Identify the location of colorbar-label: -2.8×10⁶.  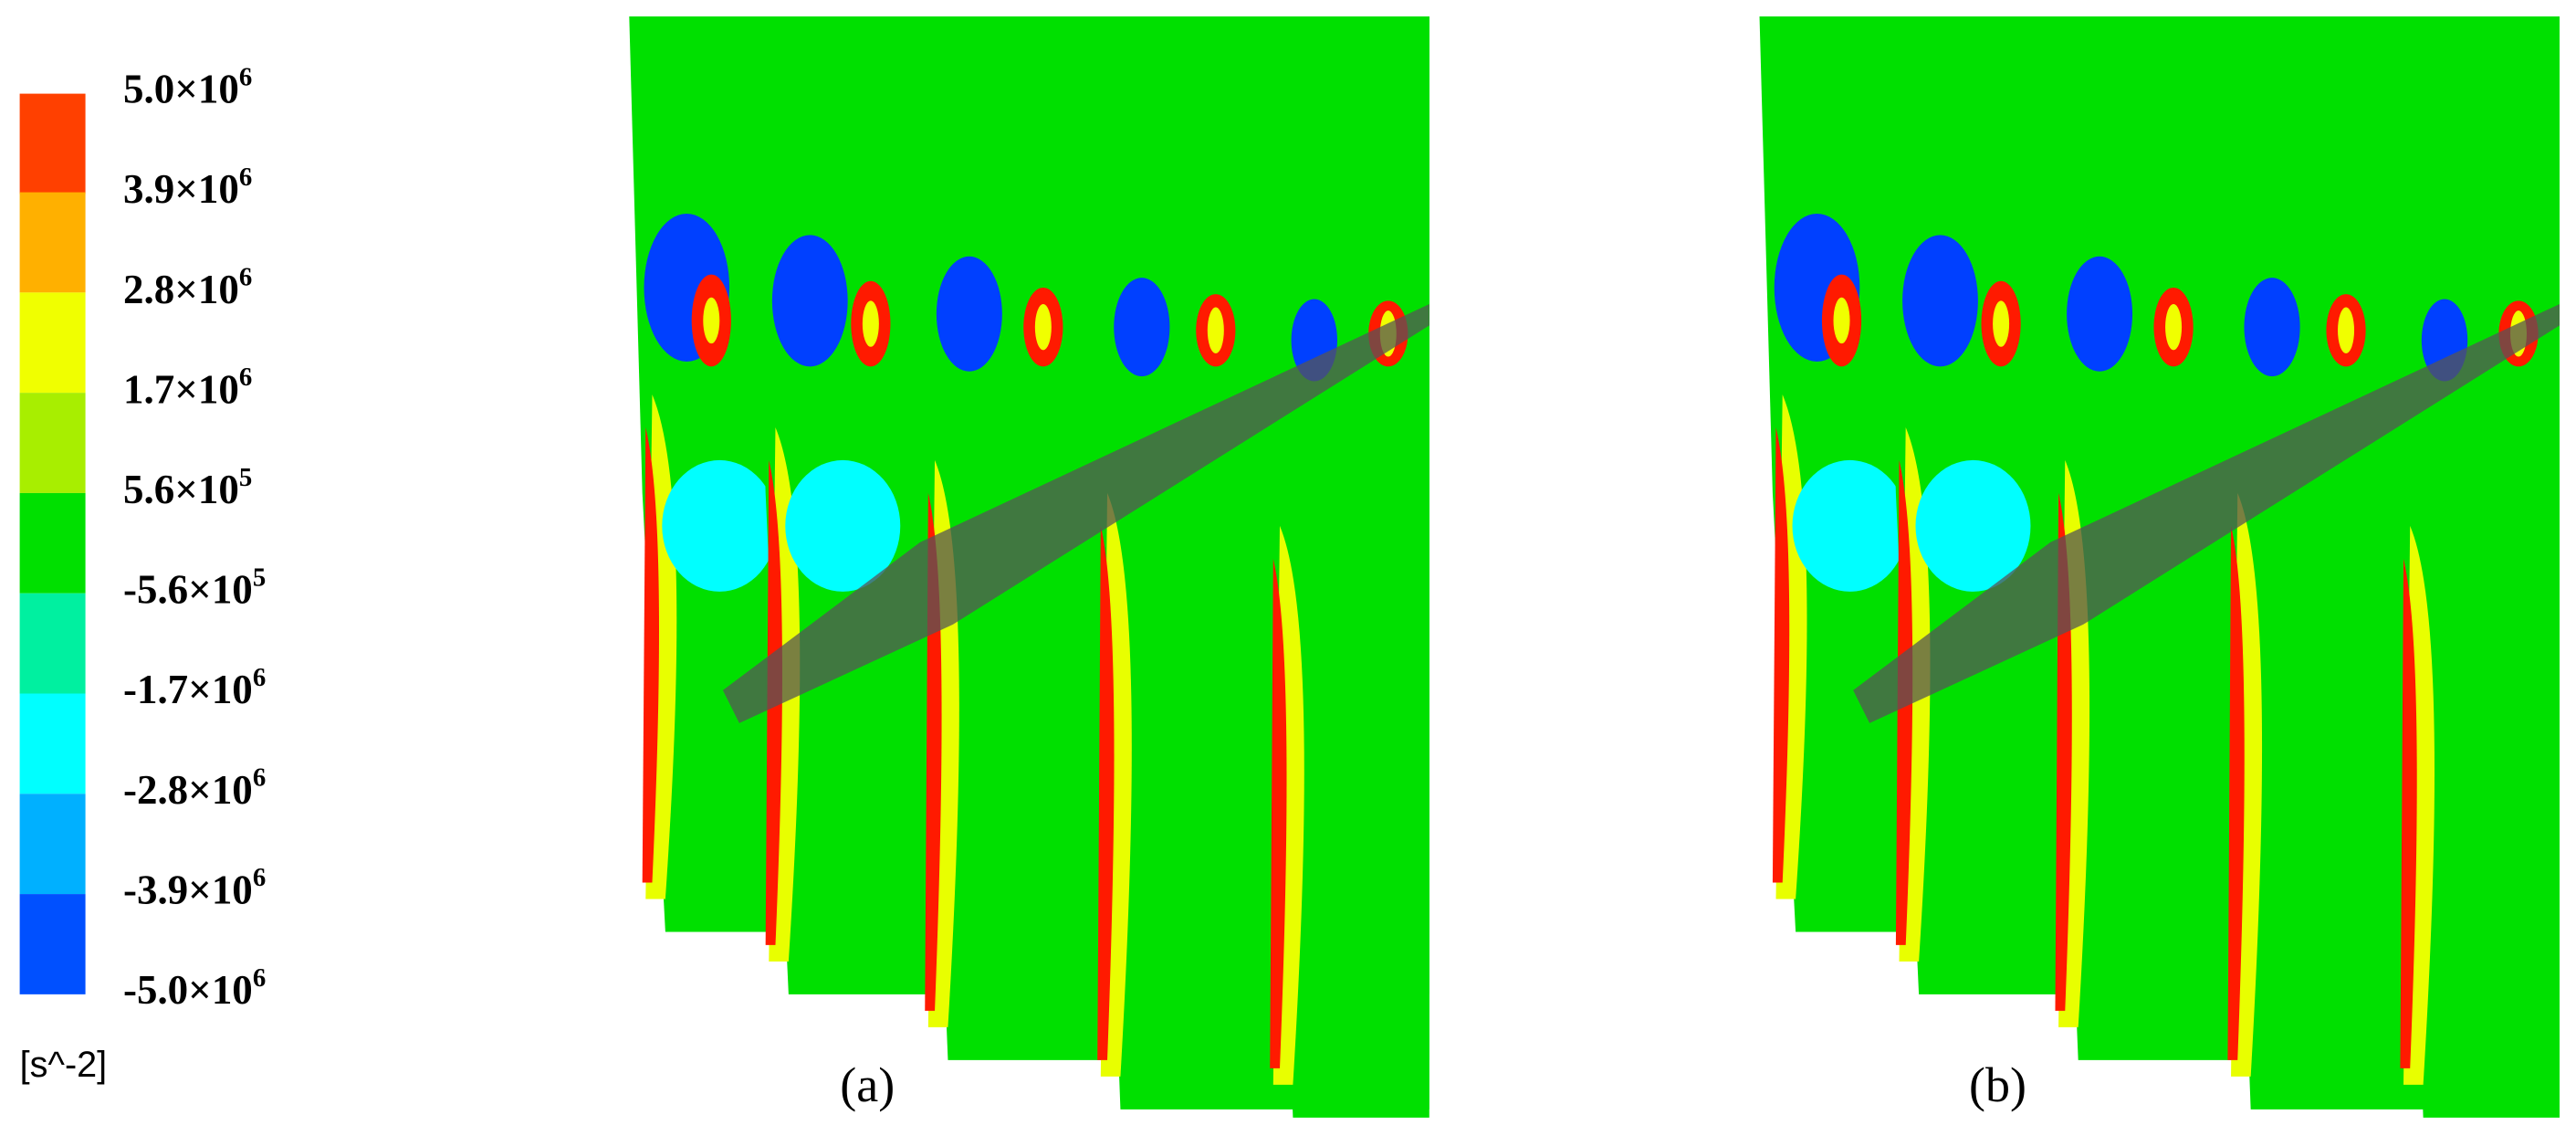
(195, 788).